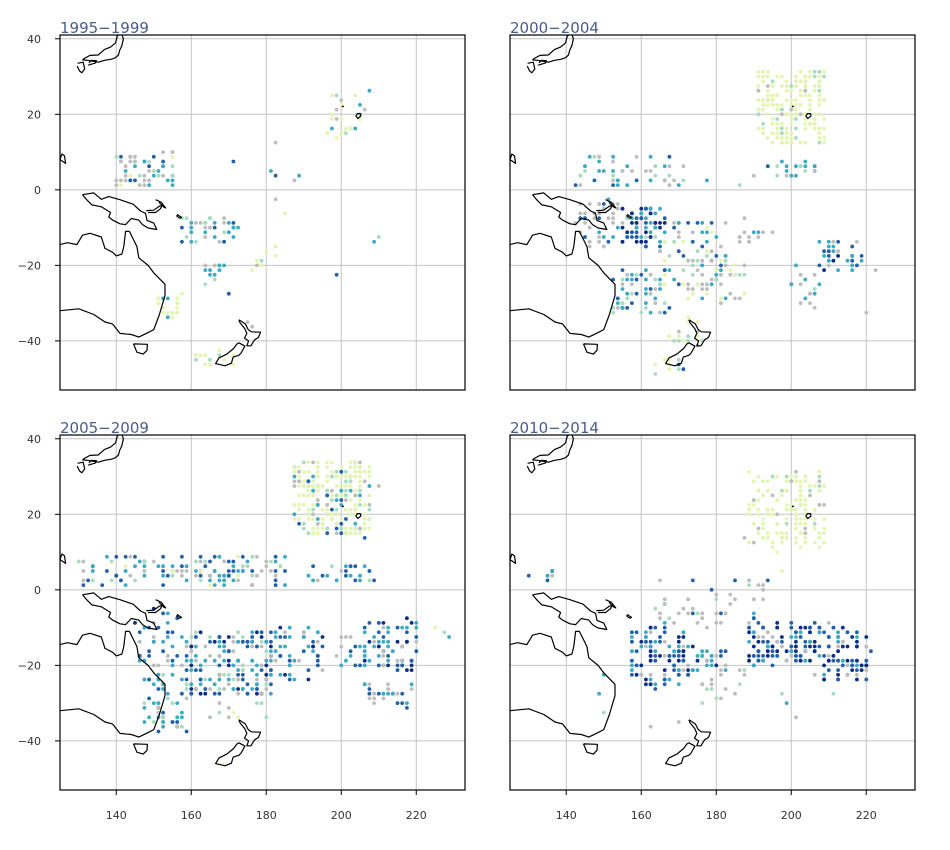 The image size is (950, 850). What do you see at coordinates (37, 590) in the screenshot?
I see `y-tick-label: 0` at bounding box center [37, 590].